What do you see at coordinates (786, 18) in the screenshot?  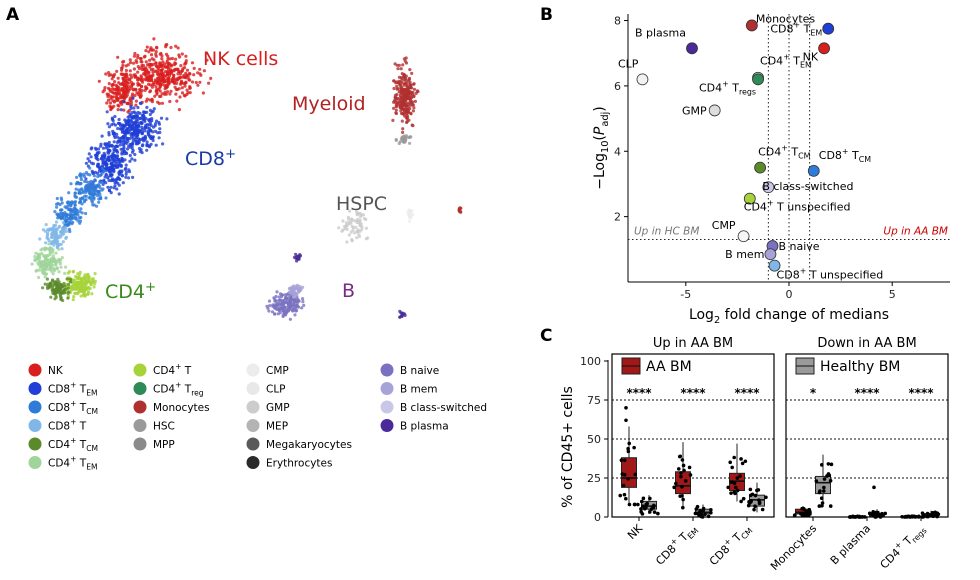 I see `volcano-point-label: Monocytes` at bounding box center [786, 18].